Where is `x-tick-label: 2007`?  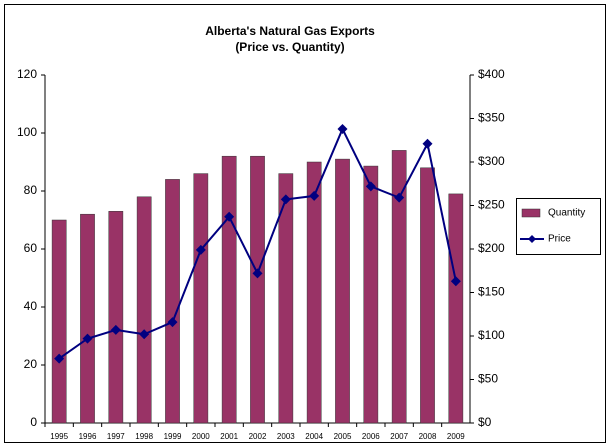 x-tick-label: 2007 is located at coordinates (399, 436).